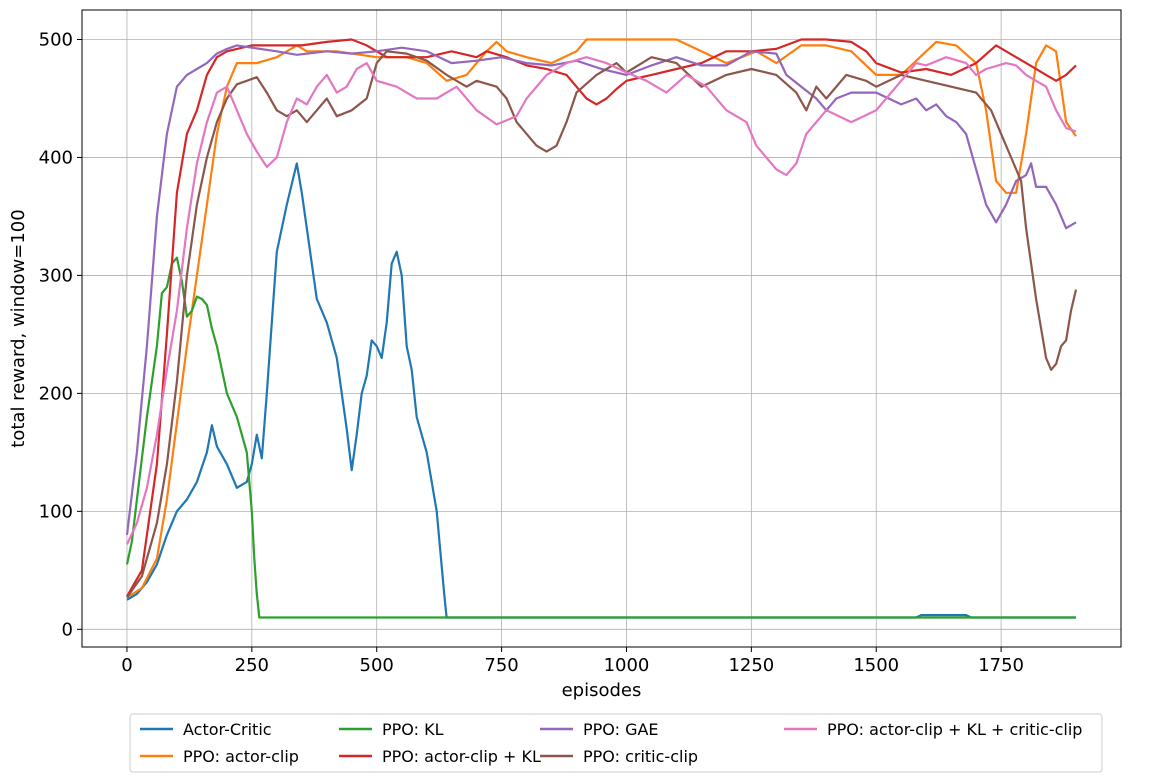 This screenshot has height=782, width=1157. I want to click on y-axis-label: total reward, window=100, so click(18, 328).